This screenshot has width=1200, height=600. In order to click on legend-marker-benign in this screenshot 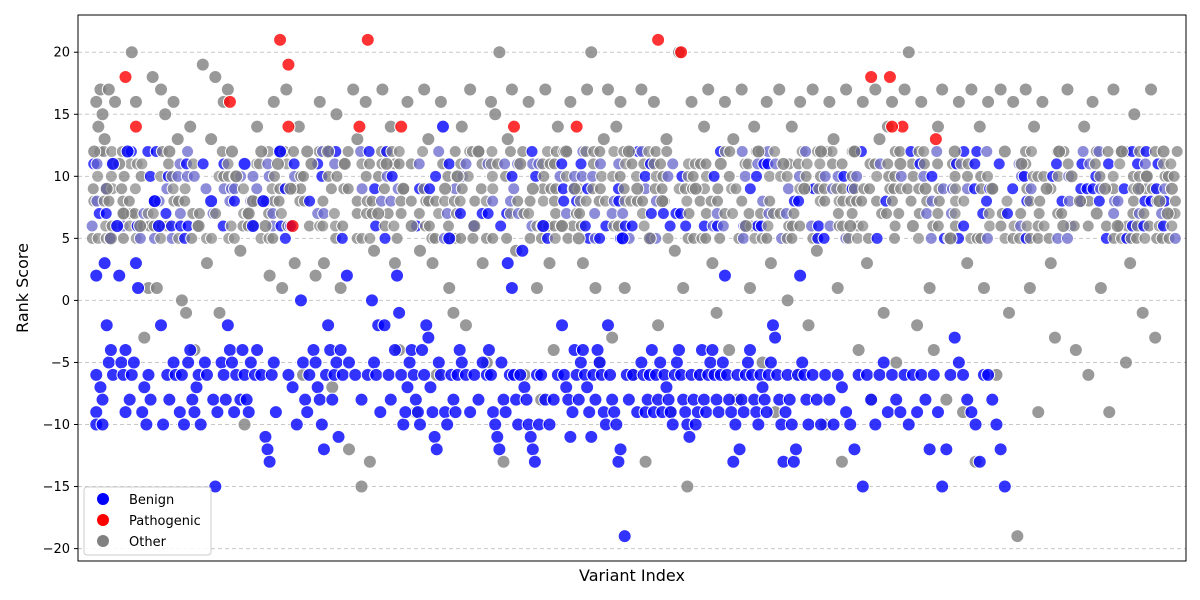, I will do `click(103, 499)`.